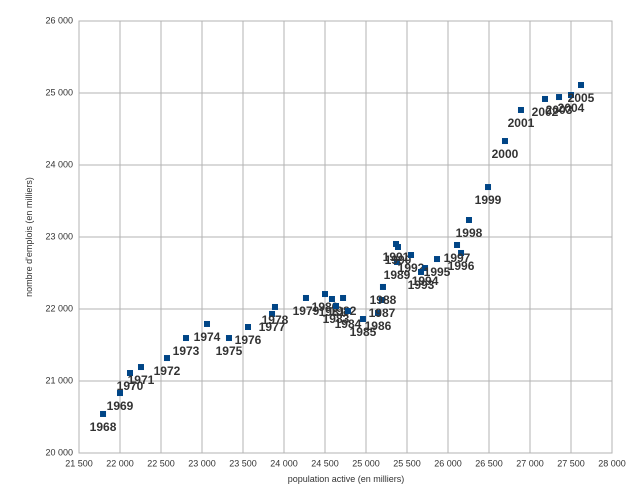 The width and height of the screenshot is (640, 491). What do you see at coordinates (59, 452) in the screenshot?
I see `y-tick-label: 20 000` at bounding box center [59, 452].